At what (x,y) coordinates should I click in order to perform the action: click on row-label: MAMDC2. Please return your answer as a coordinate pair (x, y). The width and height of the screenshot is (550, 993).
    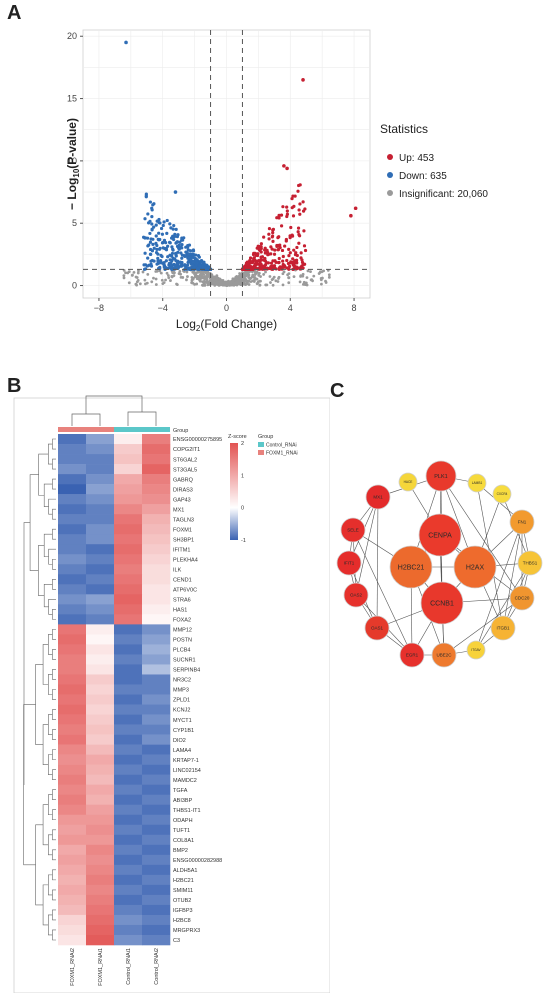
    Looking at the image, I should click on (185, 781).